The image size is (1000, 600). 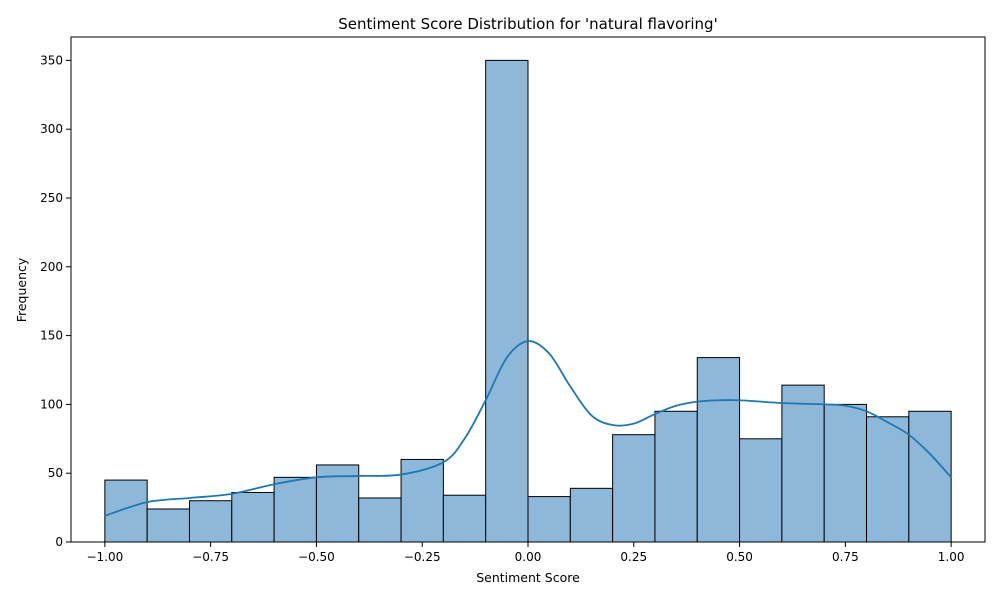 What do you see at coordinates (55, 473) in the screenshot?
I see `y-tick-label: 50` at bounding box center [55, 473].